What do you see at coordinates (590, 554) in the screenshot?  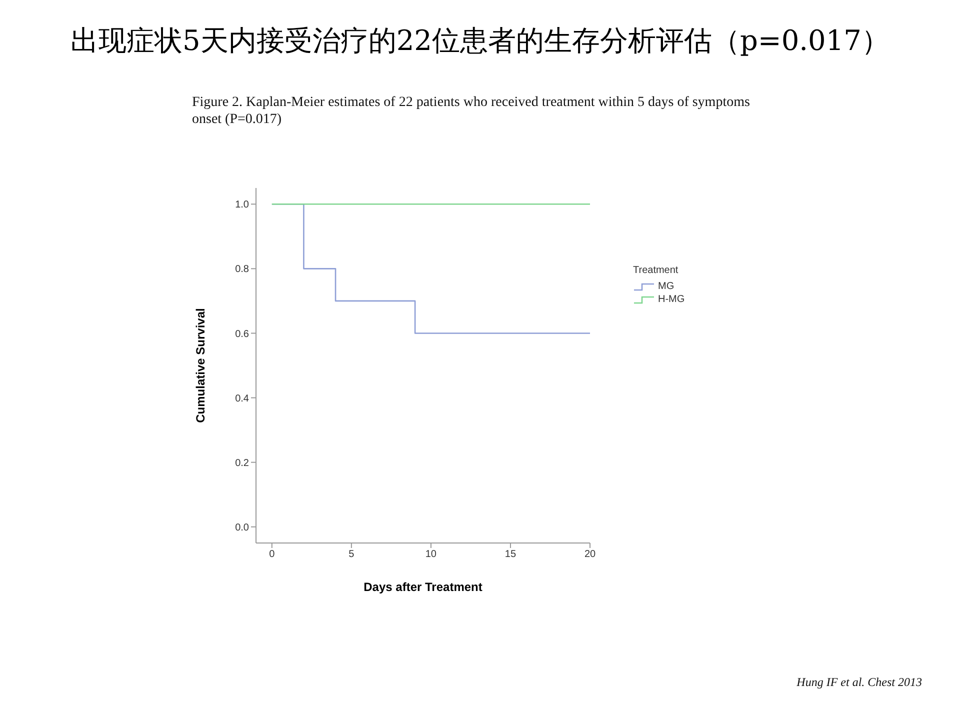 I see `x-tick-label: 20` at bounding box center [590, 554].